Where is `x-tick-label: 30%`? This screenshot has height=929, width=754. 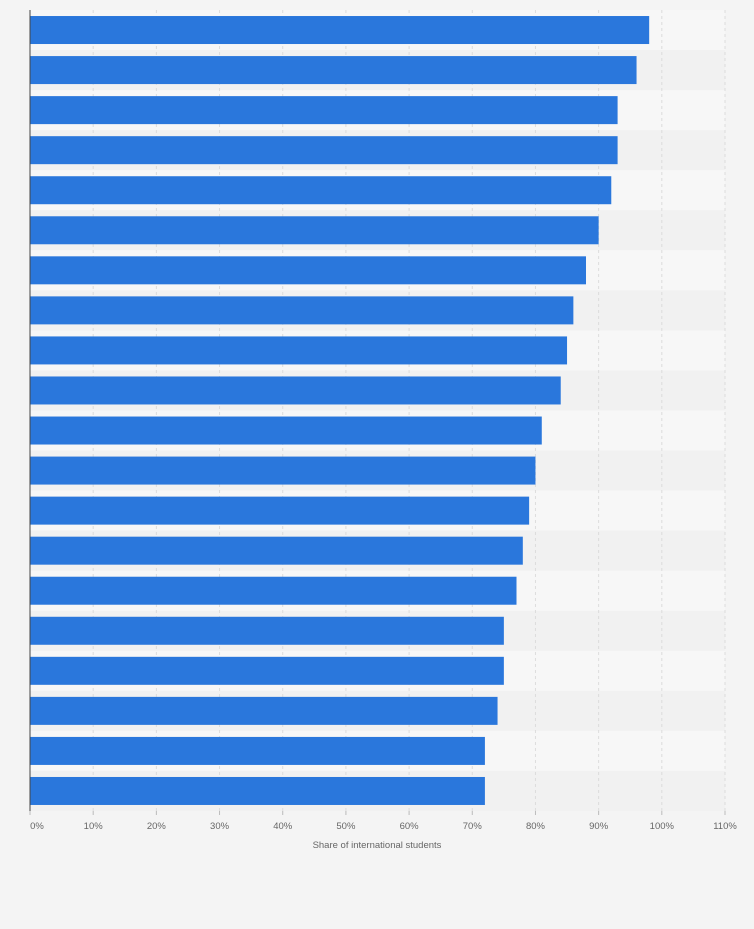 x-tick-label: 30% is located at coordinates (220, 826).